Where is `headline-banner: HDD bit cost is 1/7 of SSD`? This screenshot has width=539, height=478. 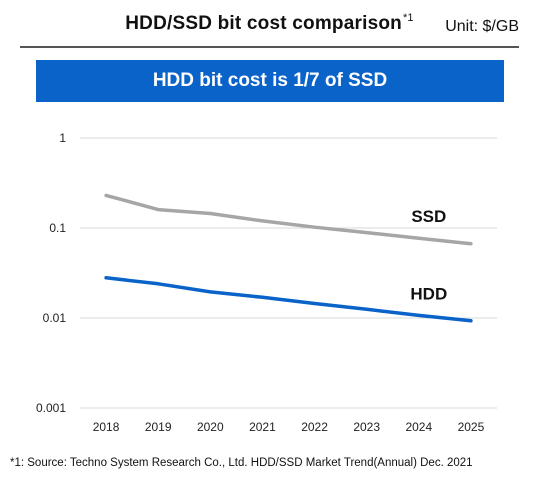
headline-banner: HDD bit cost is 1/7 of SSD is located at coordinates (270, 81).